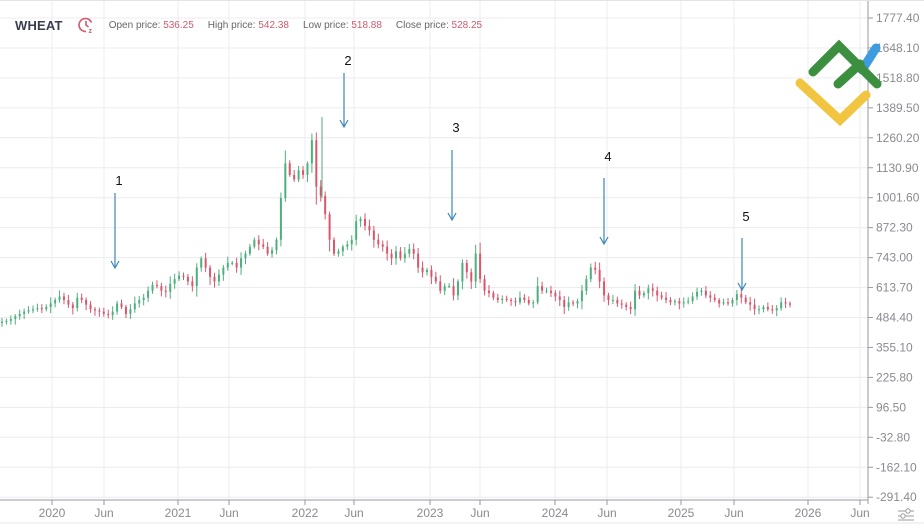 This screenshot has width=924, height=531. Describe the element at coordinates (86, 25) in the screenshot. I see `history-clock-icon: z` at that location.